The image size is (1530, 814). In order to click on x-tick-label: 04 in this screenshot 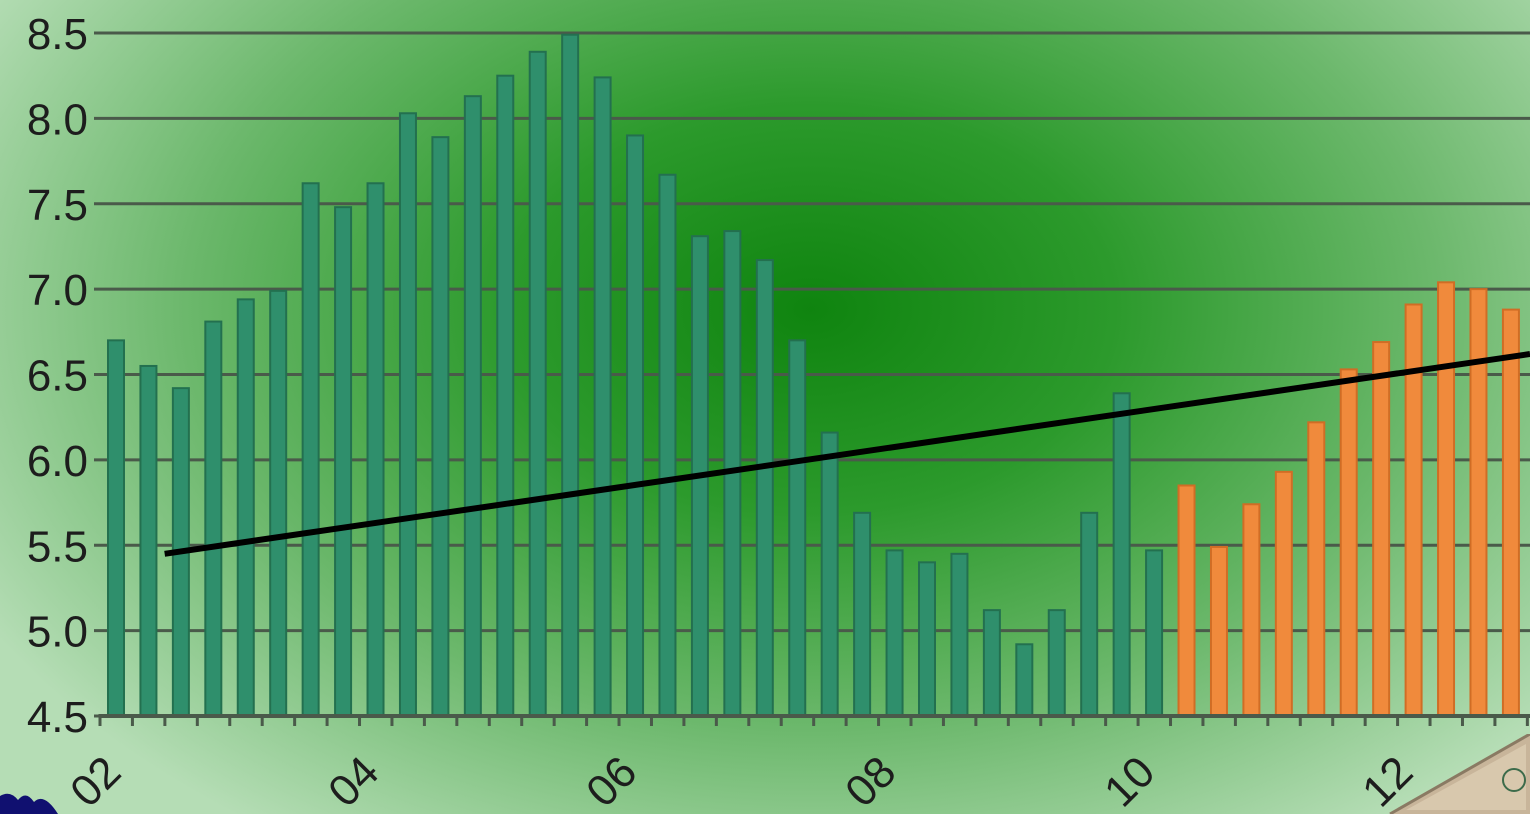, I will do `click(353, 780)`.